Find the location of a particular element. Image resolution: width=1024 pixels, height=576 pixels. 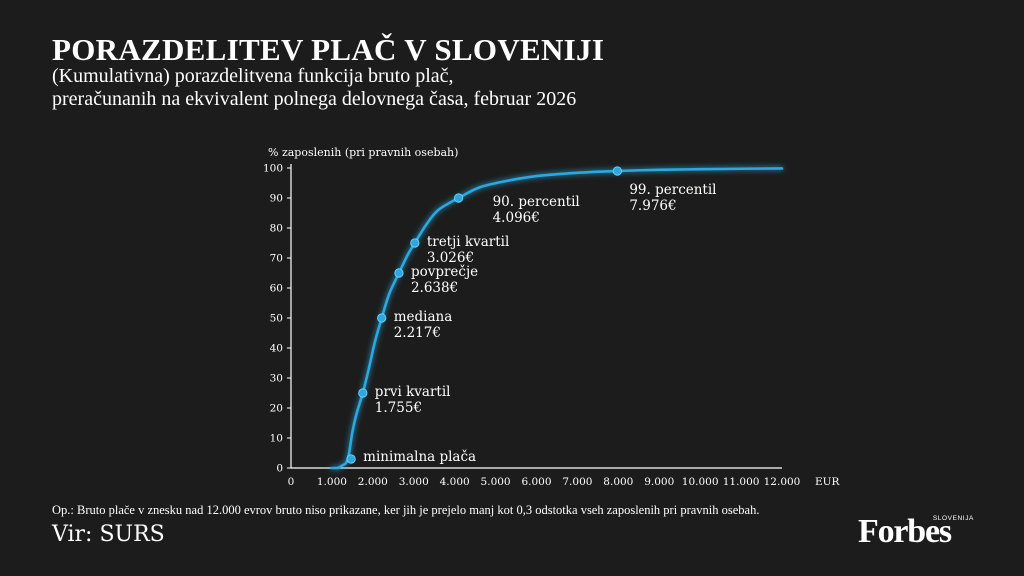

x-tick-label: 2.000 is located at coordinates (373, 482).